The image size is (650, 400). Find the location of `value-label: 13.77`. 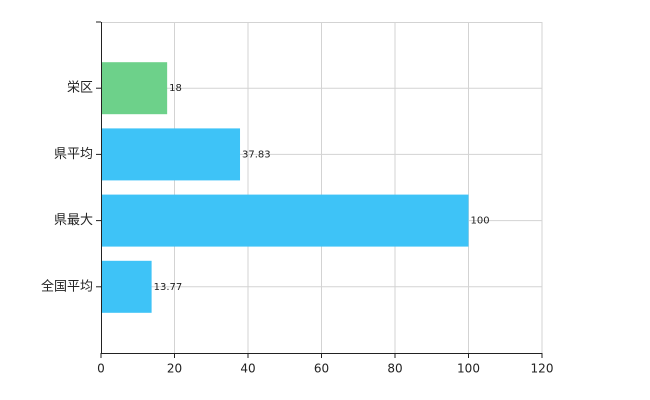

value-label: 13.77 is located at coordinates (168, 287).